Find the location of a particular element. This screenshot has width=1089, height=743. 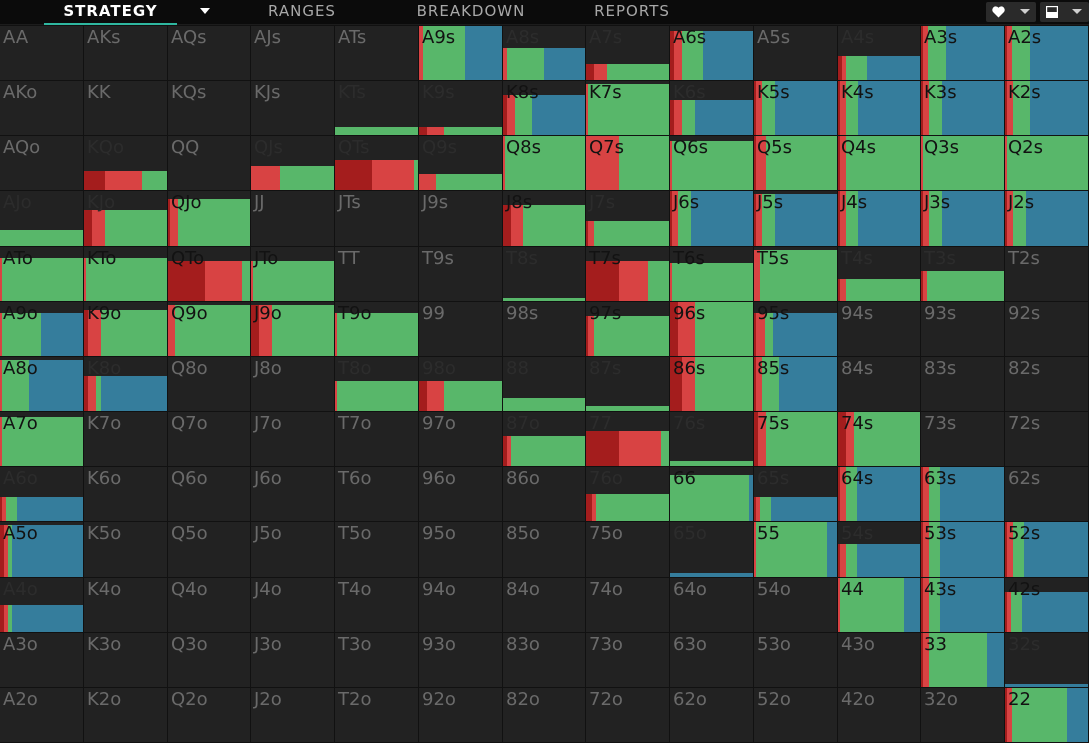

hand-cell: AQs is located at coordinates (209, 53).